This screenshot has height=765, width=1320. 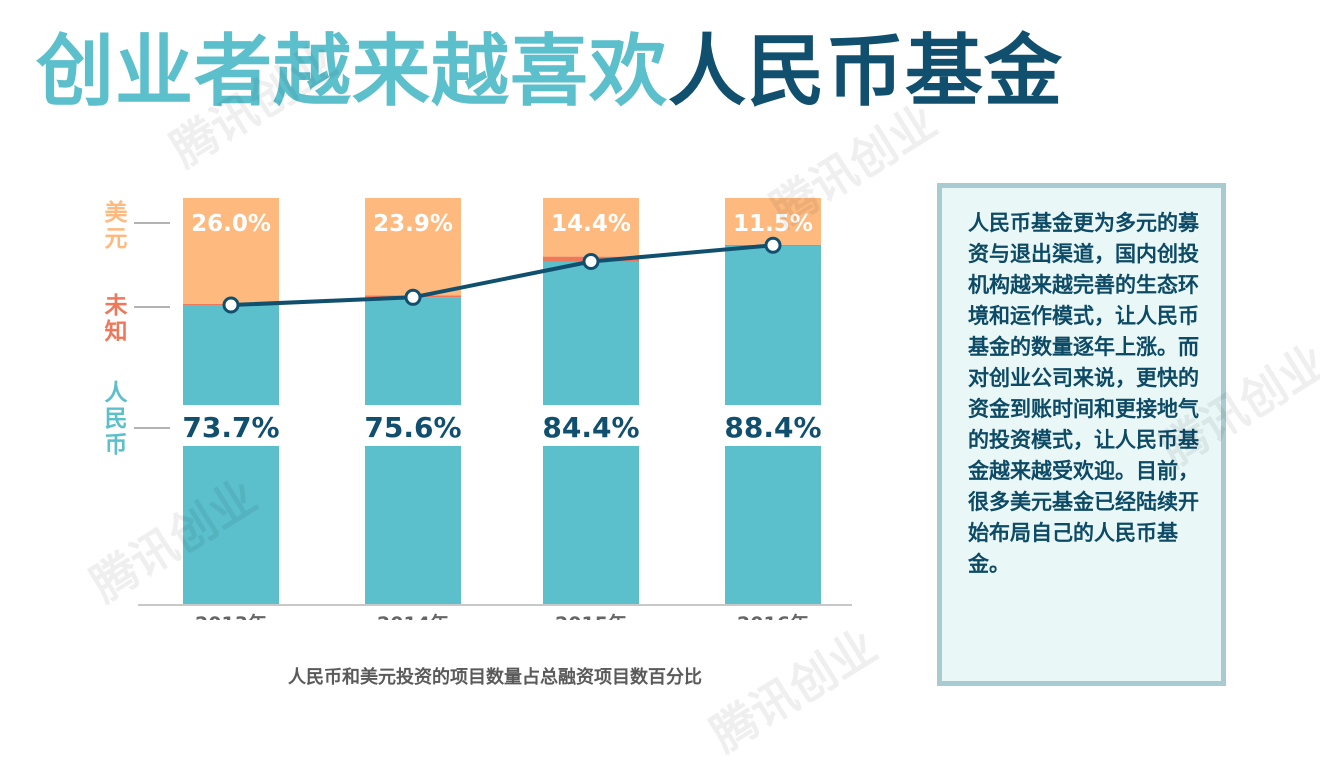 I want to click on data-label-usd: 14.4%, so click(x=591, y=224).